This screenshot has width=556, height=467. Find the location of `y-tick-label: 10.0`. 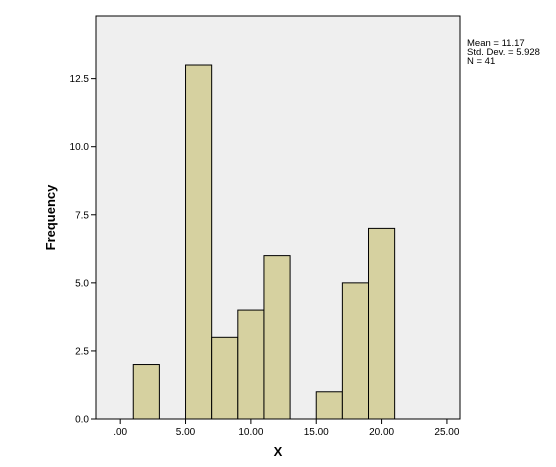

y-tick-label: 10.0 is located at coordinates (80, 147).